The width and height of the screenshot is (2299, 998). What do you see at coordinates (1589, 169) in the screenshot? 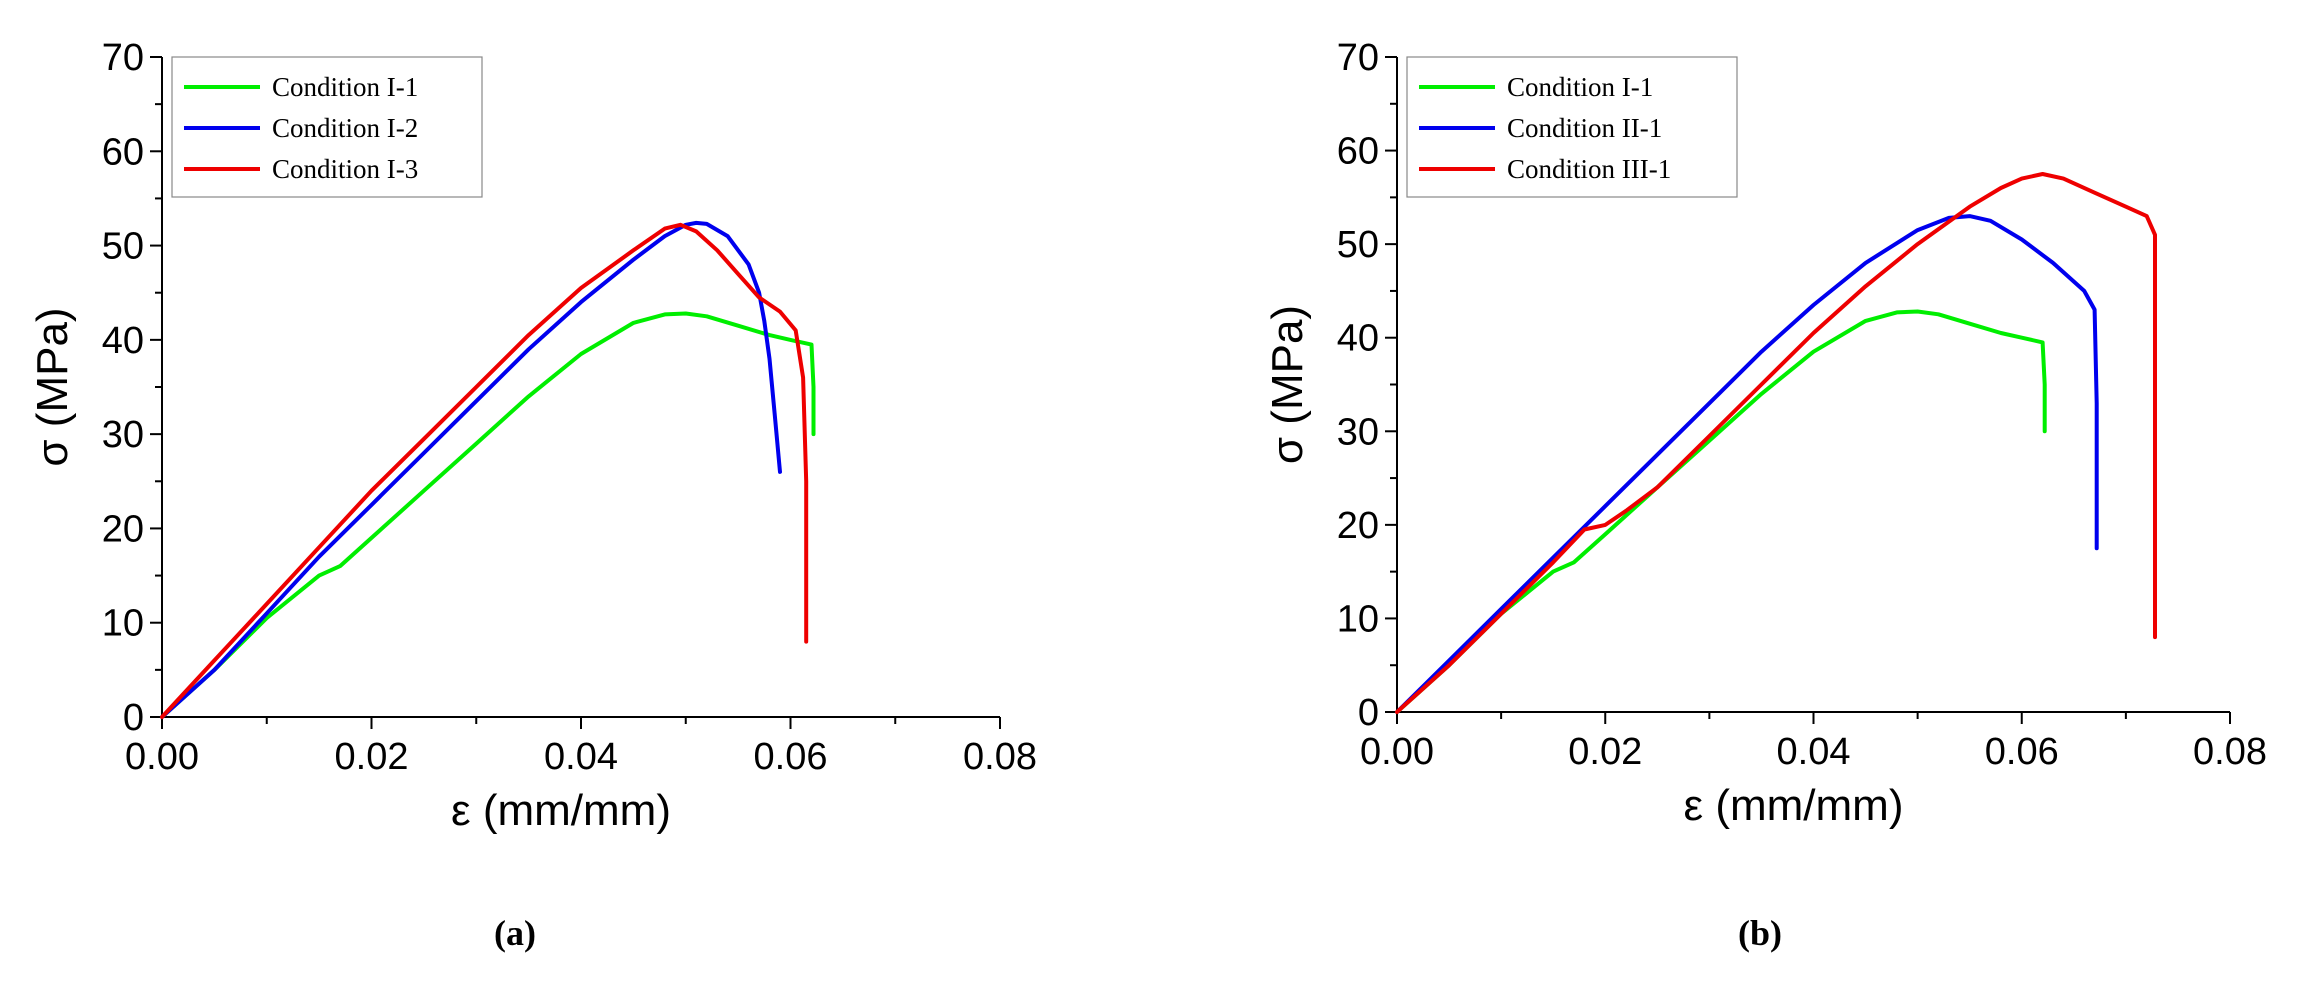
I see `legend-label: Condition III-1` at bounding box center [1589, 169].